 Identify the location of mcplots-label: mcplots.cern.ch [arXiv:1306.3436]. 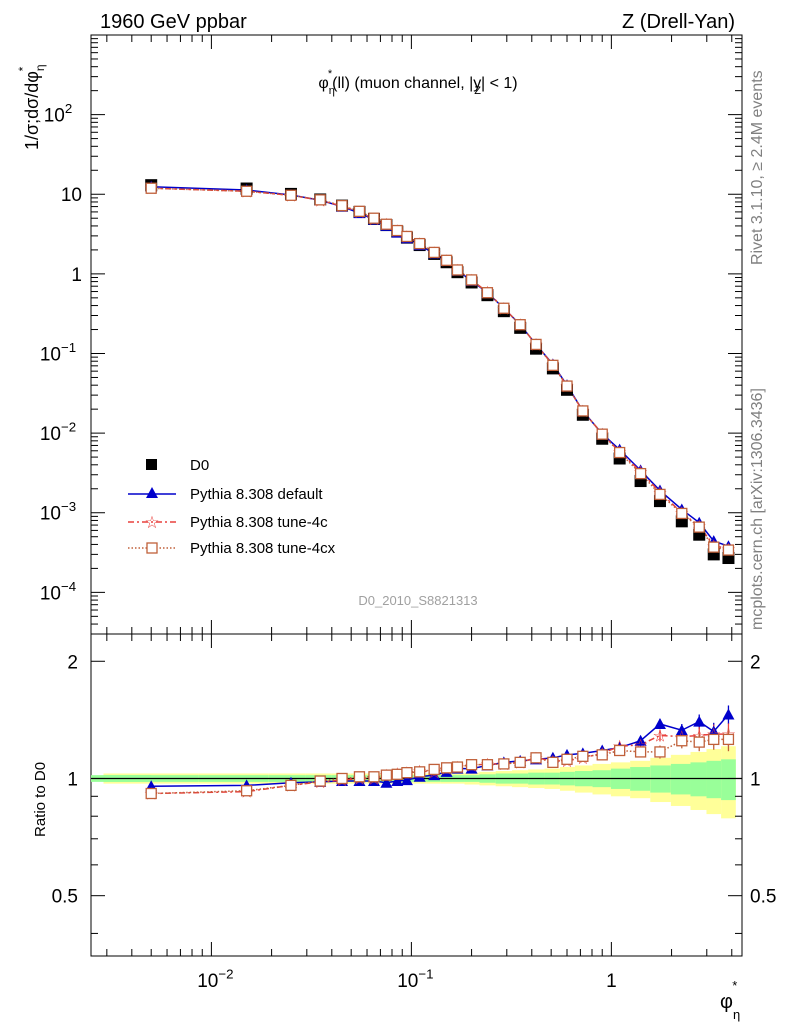
(757, 509).